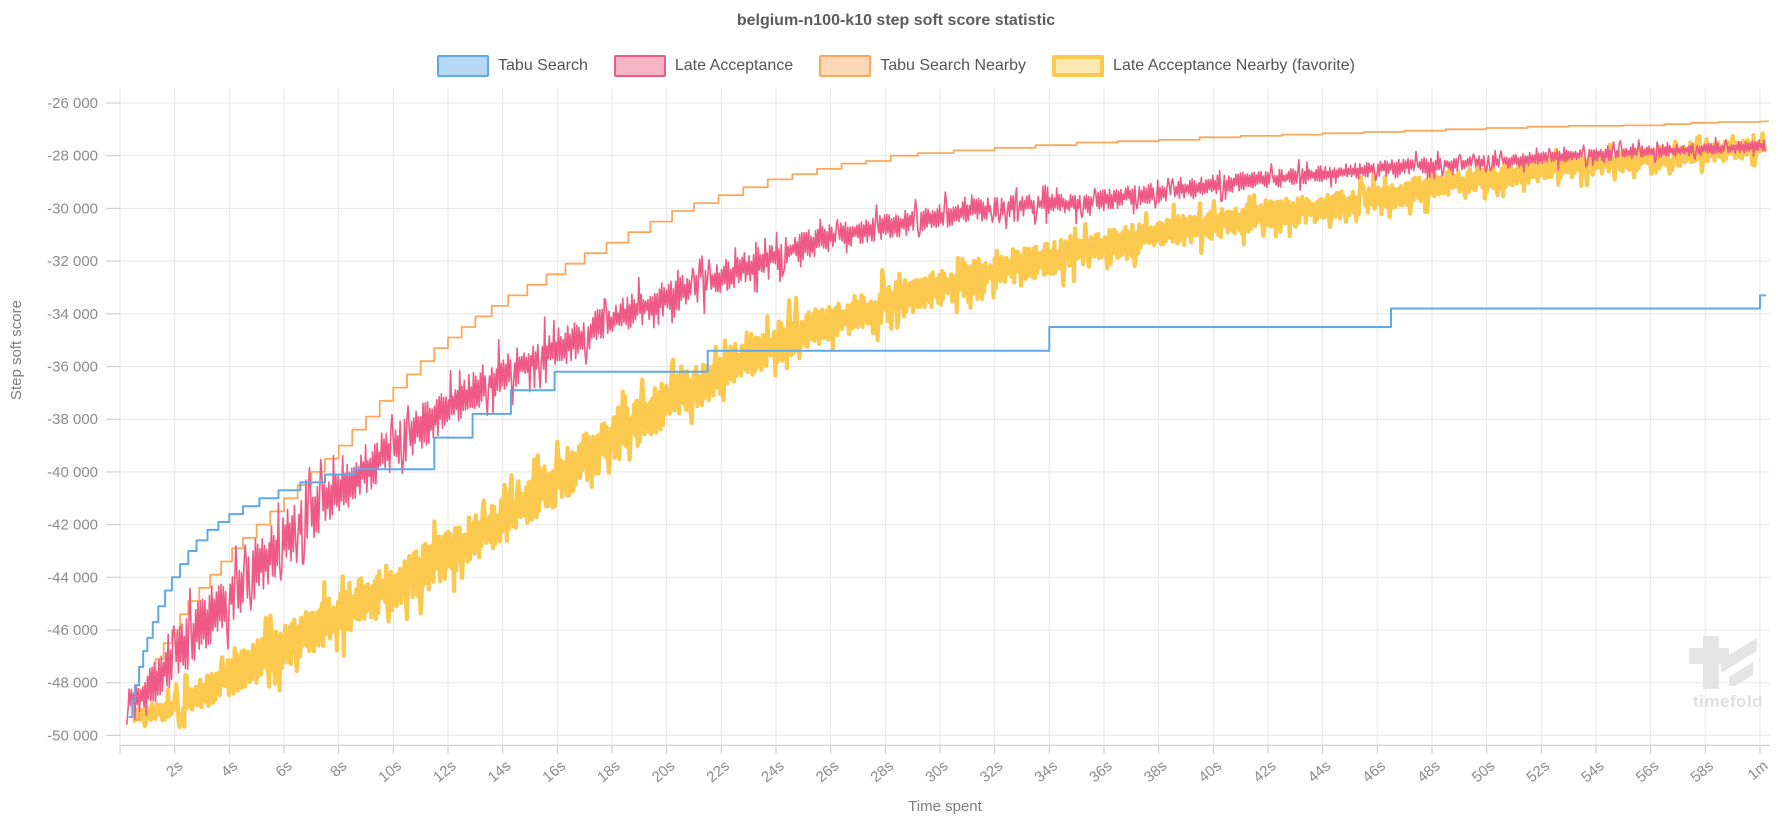  What do you see at coordinates (543, 65) in the screenshot?
I see `legend-label: Tabu Search` at bounding box center [543, 65].